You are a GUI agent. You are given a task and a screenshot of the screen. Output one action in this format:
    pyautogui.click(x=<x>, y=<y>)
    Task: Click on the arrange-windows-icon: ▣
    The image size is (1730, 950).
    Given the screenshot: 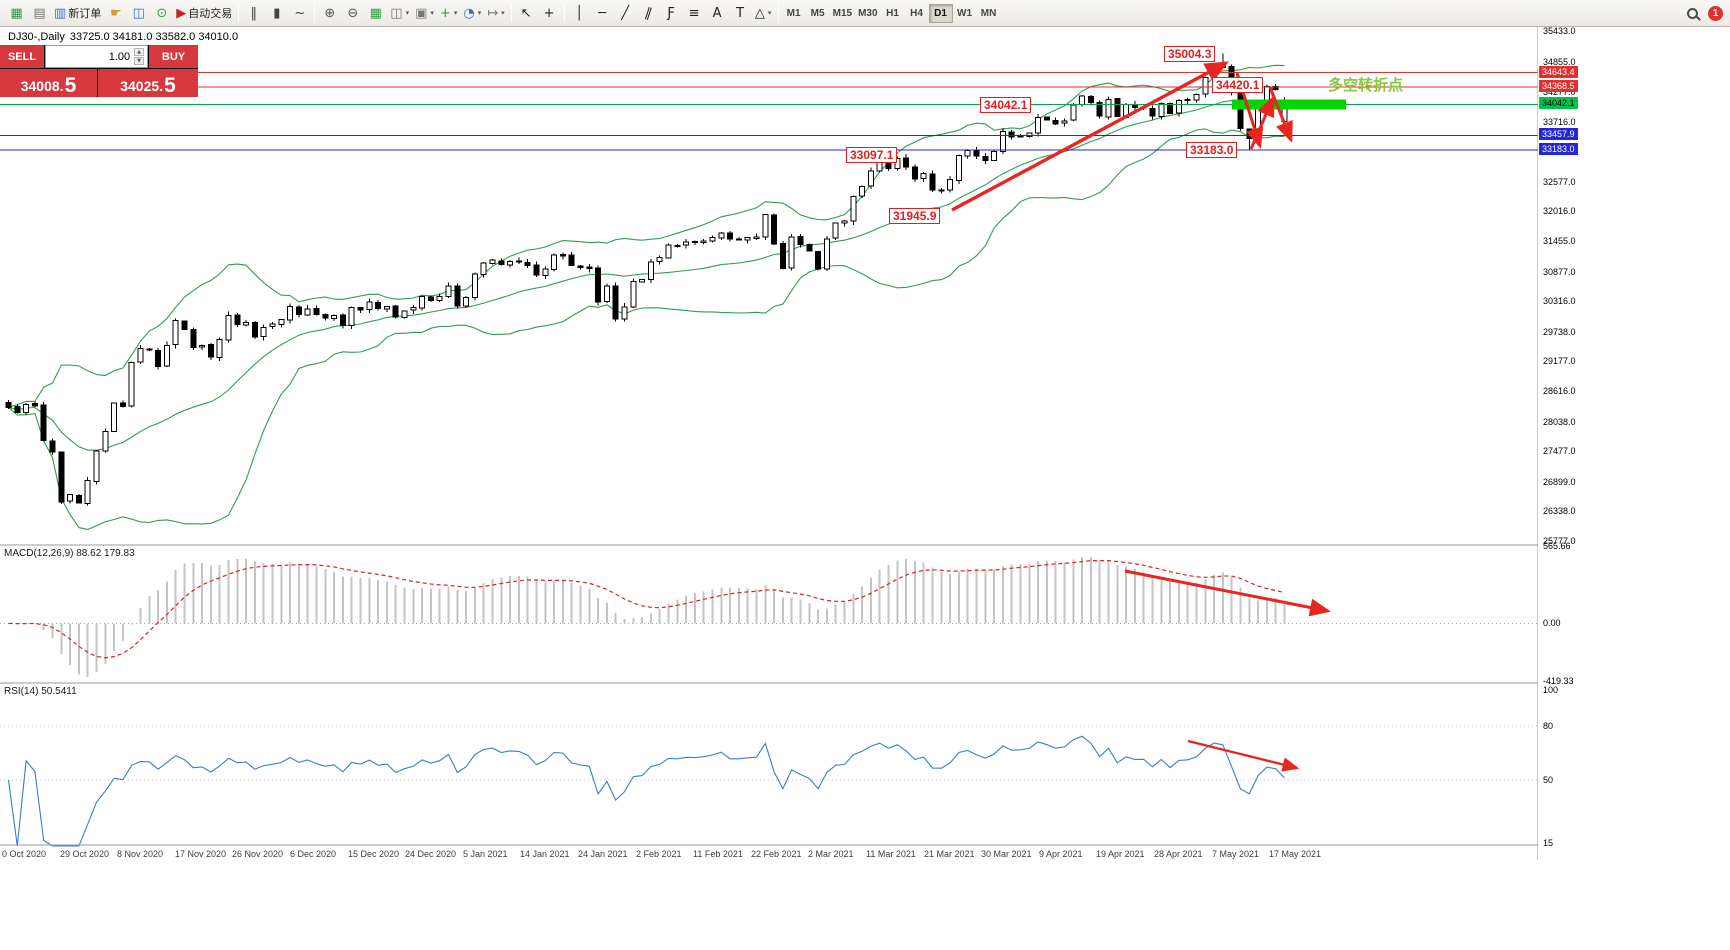 What is the action you would take?
    pyautogui.click(x=421, y=13)
    